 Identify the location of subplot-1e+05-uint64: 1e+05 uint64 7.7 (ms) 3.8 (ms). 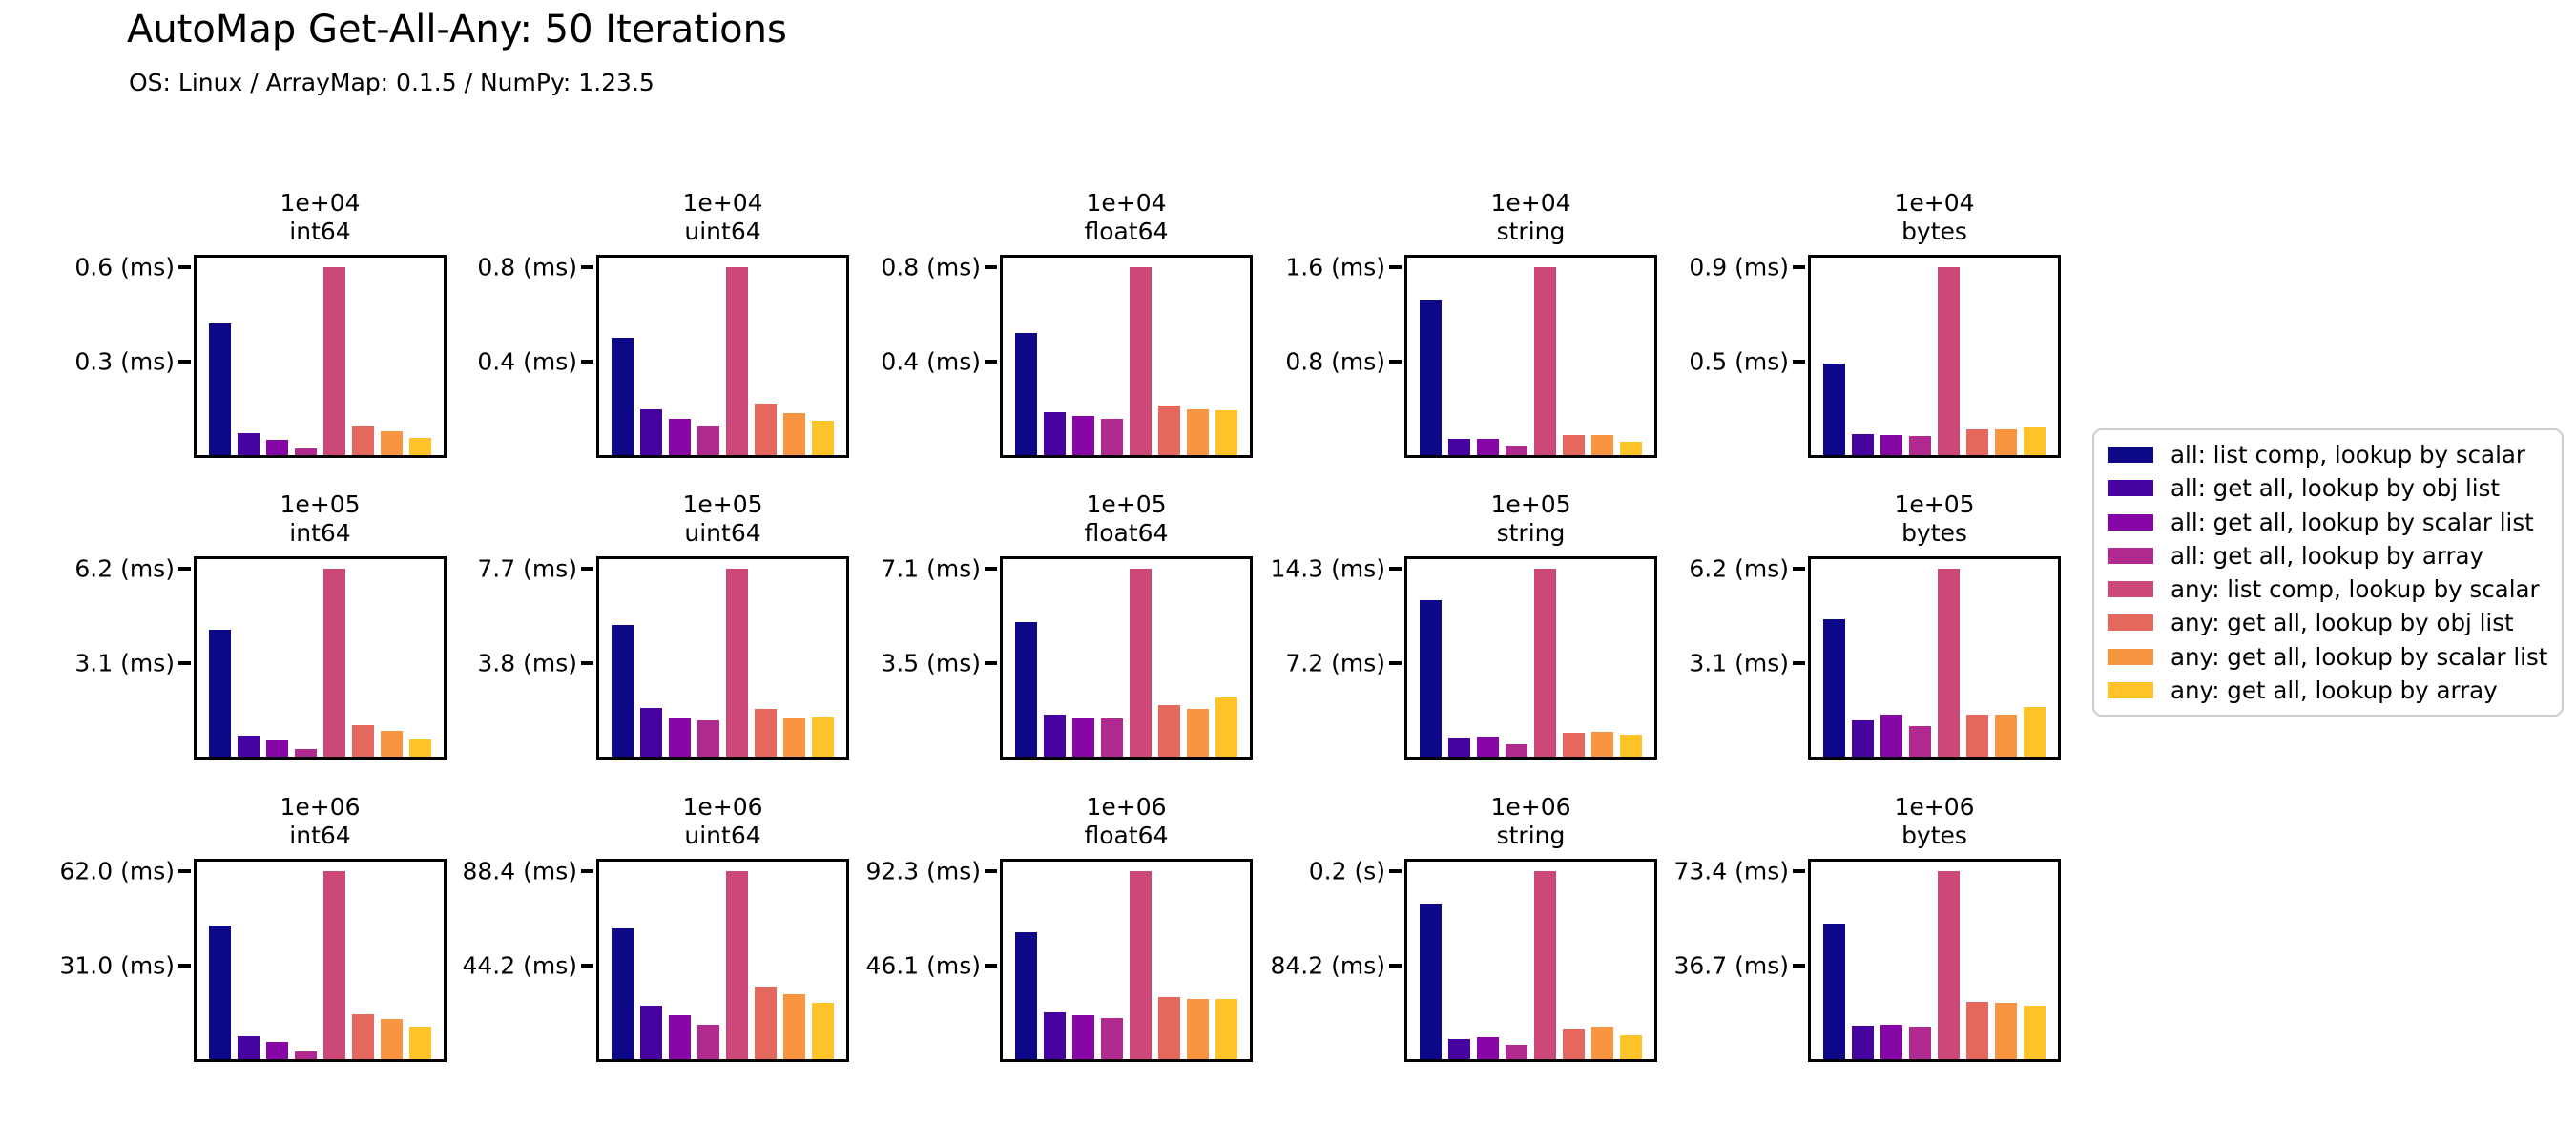
(663, 625).